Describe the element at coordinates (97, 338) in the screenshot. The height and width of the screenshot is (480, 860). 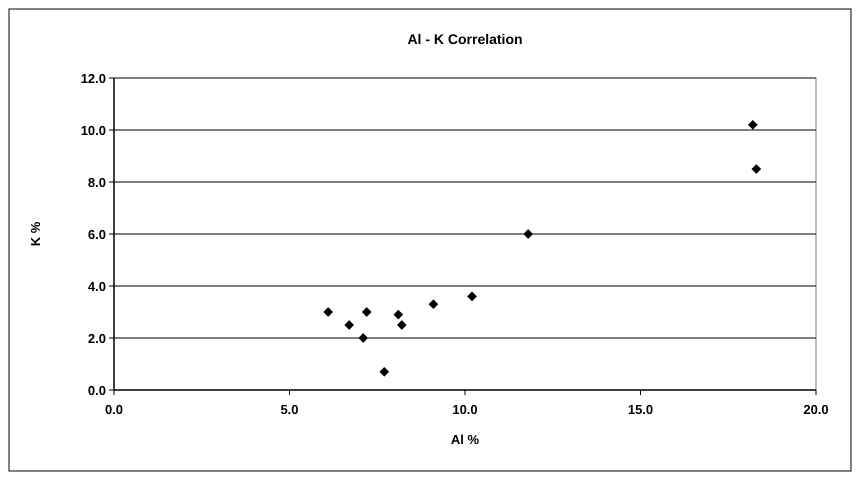
I see `y-tick-label: 2.0` at that location.